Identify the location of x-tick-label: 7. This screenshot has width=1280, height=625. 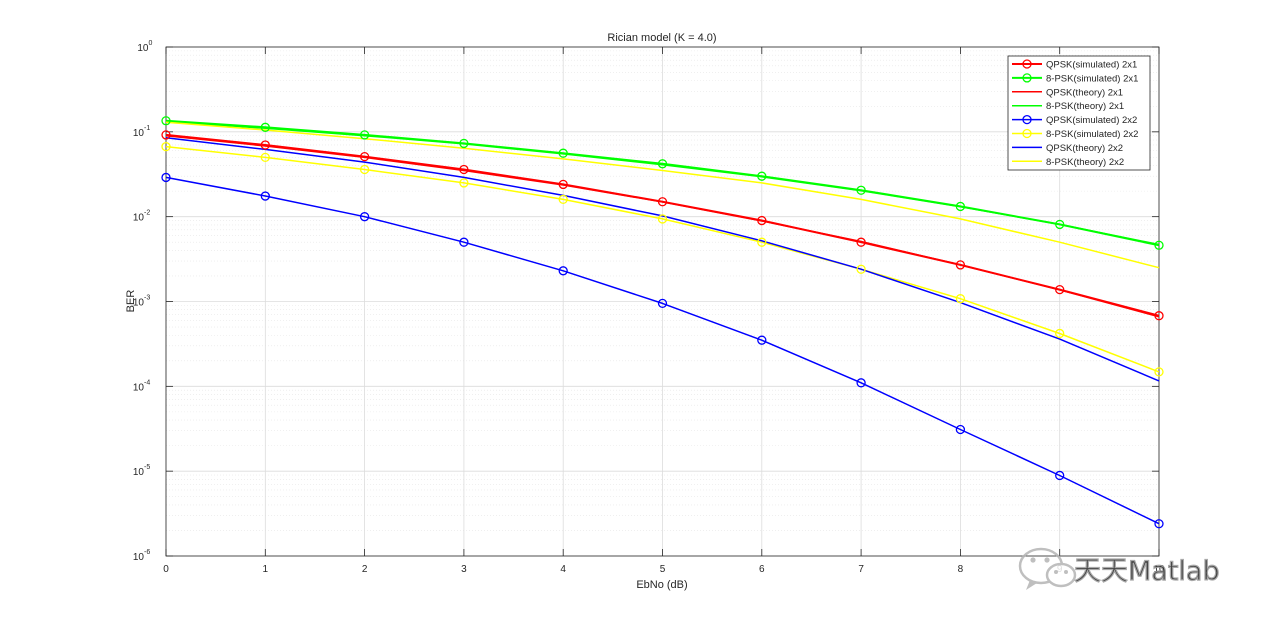
(861, 569).